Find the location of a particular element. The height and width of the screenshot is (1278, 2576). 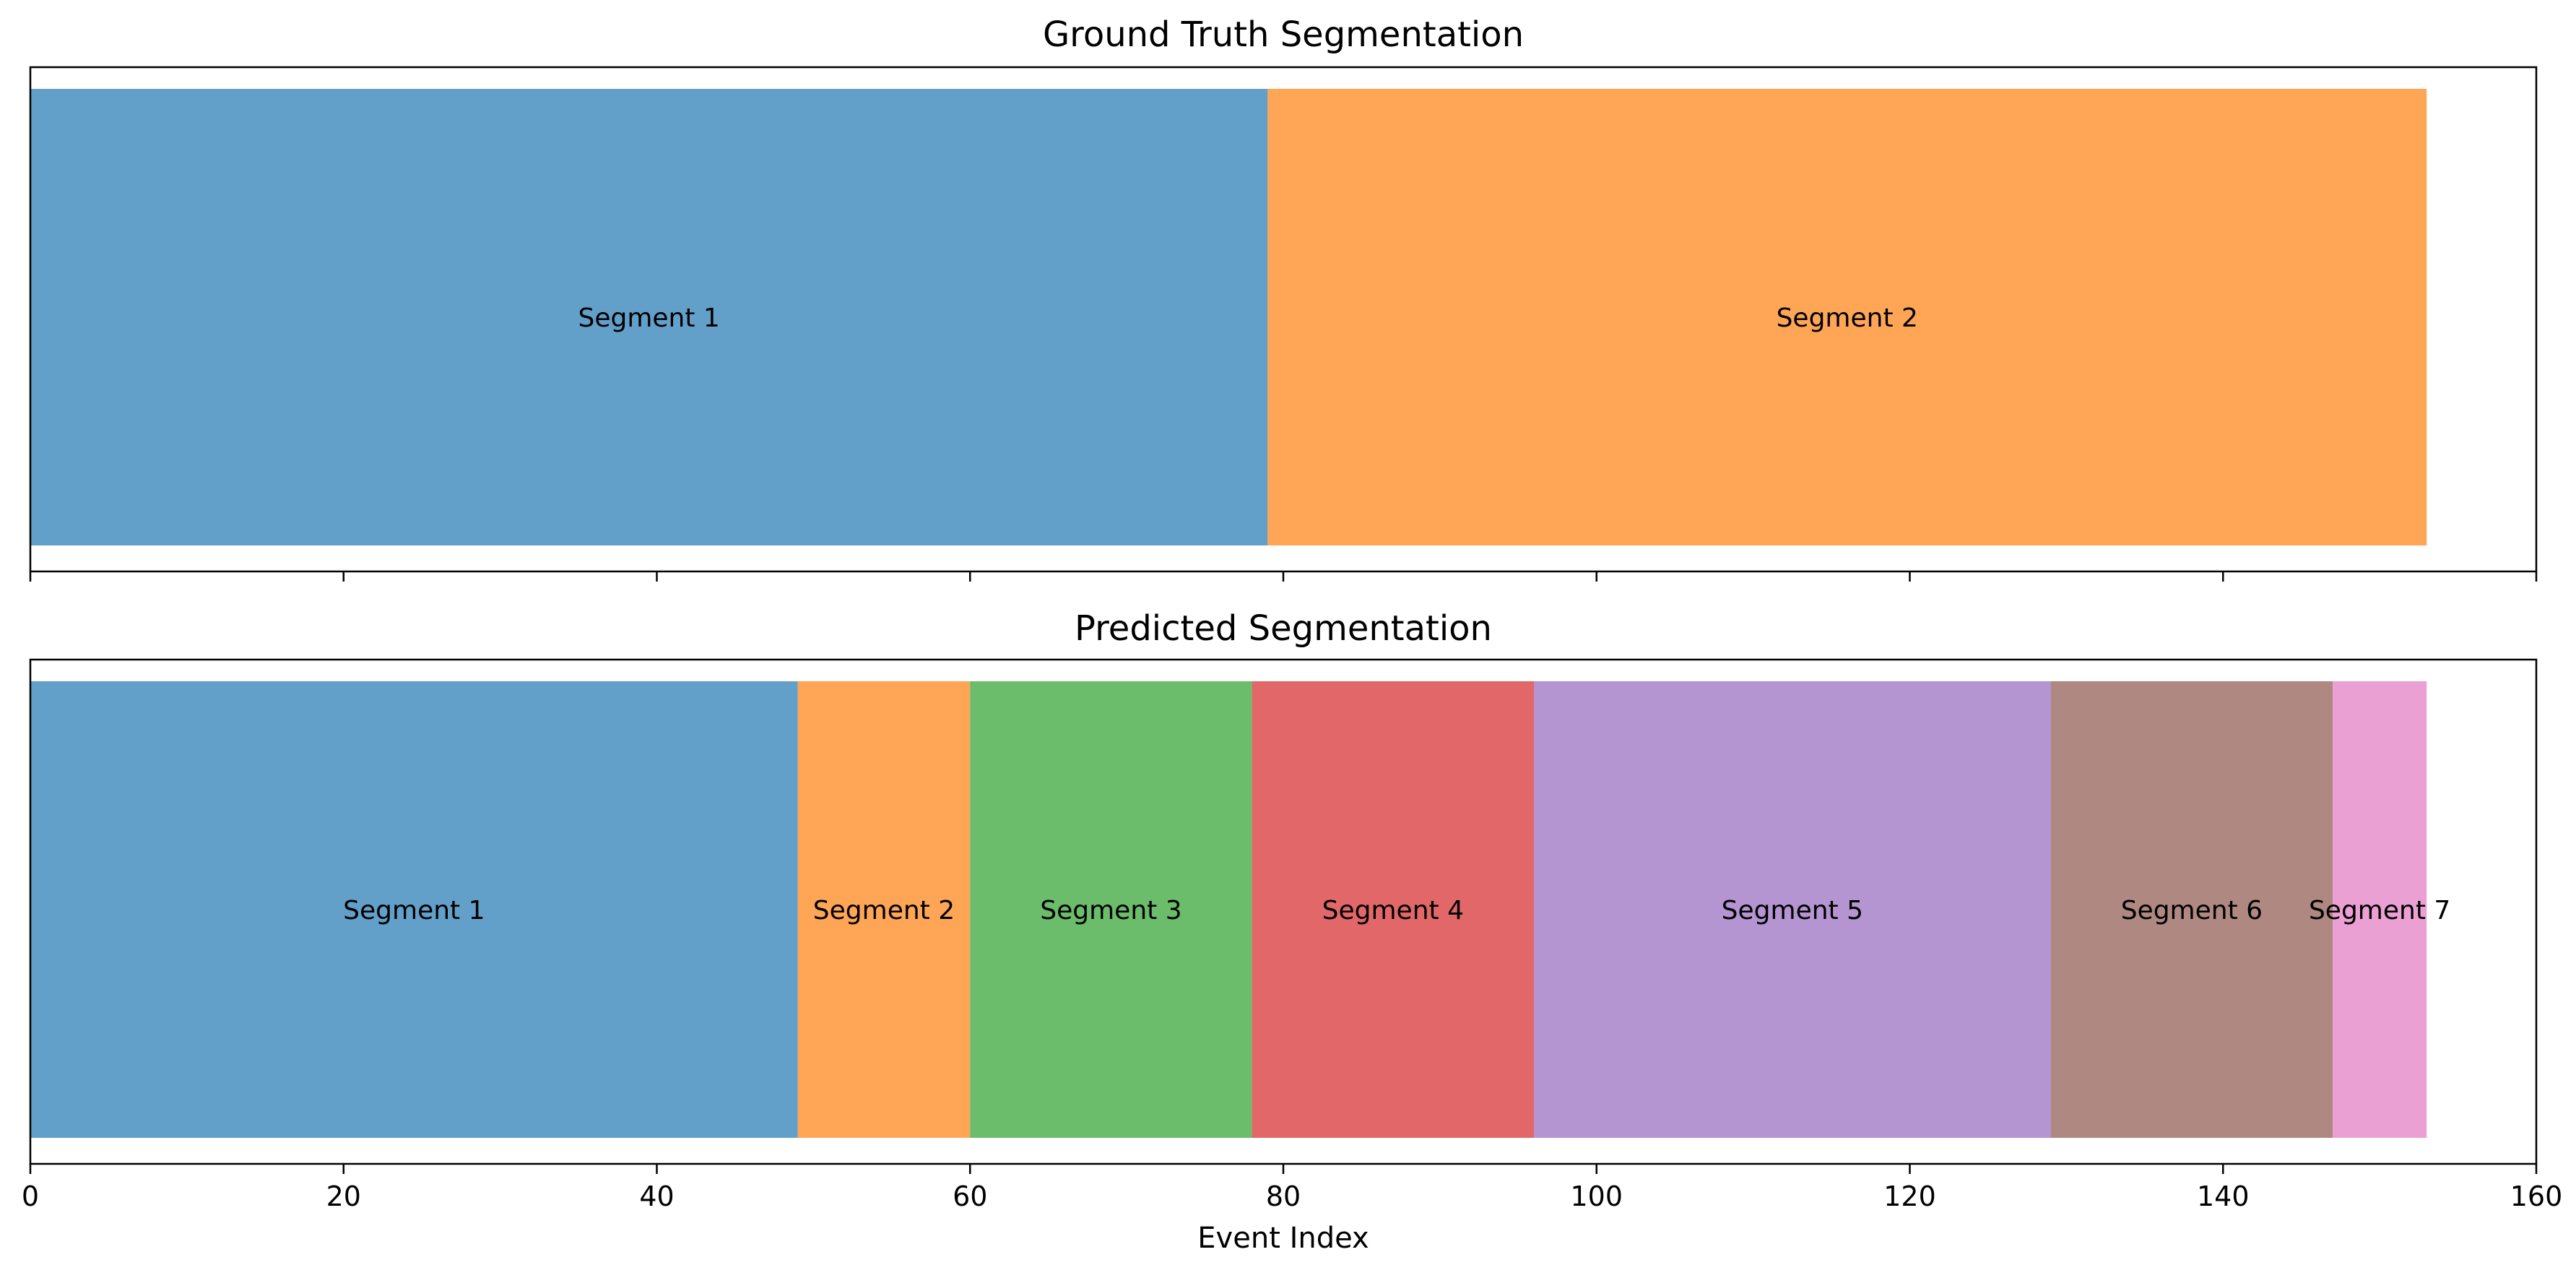

x-tick-label-20: 20 is located at coordinates (343, 1196).